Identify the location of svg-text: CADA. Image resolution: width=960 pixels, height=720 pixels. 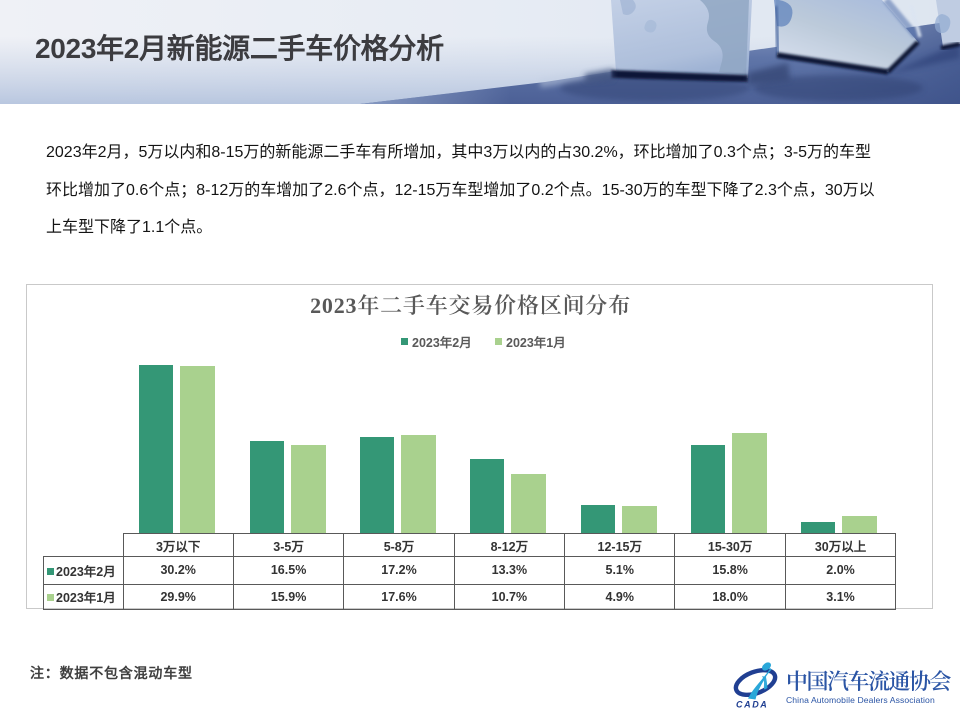
(752, 705).